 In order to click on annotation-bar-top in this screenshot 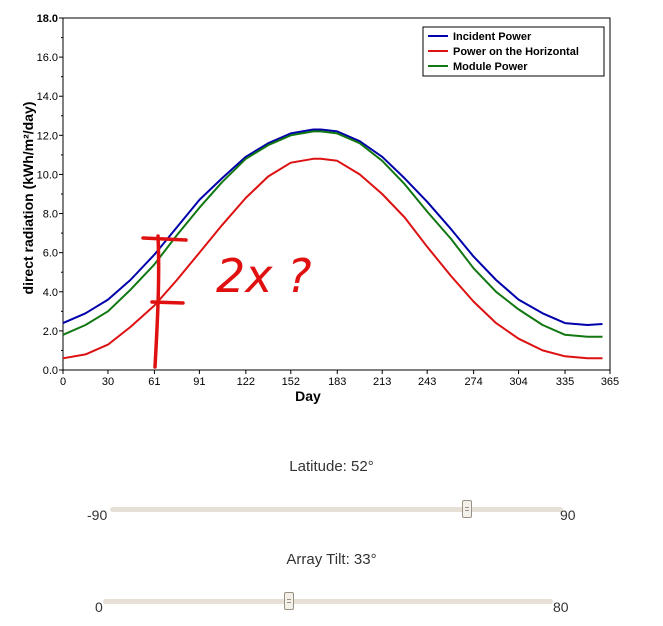, I will do `click(164, 239)`.